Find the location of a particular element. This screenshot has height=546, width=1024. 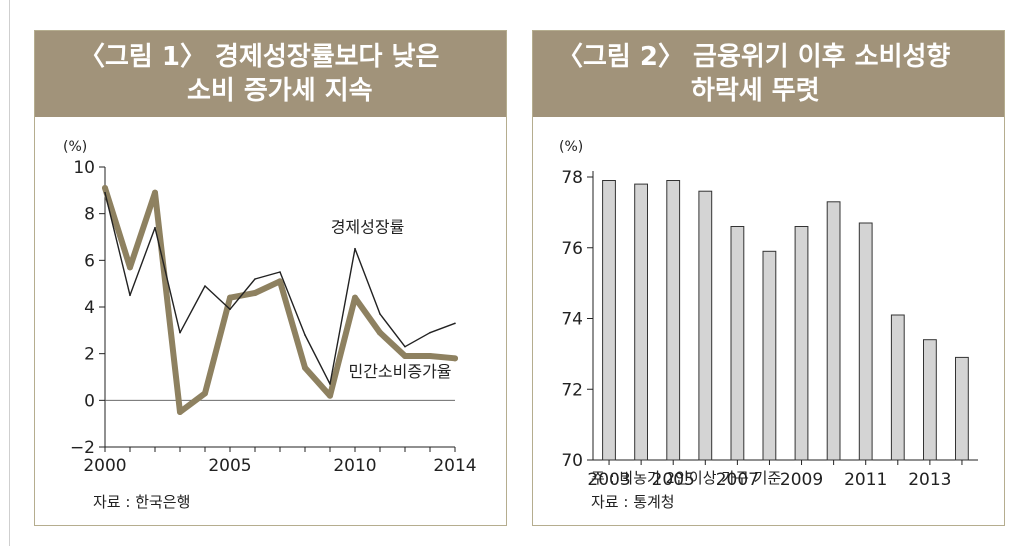

x-tick-label: 2010 is located at coordinates (354, 466).